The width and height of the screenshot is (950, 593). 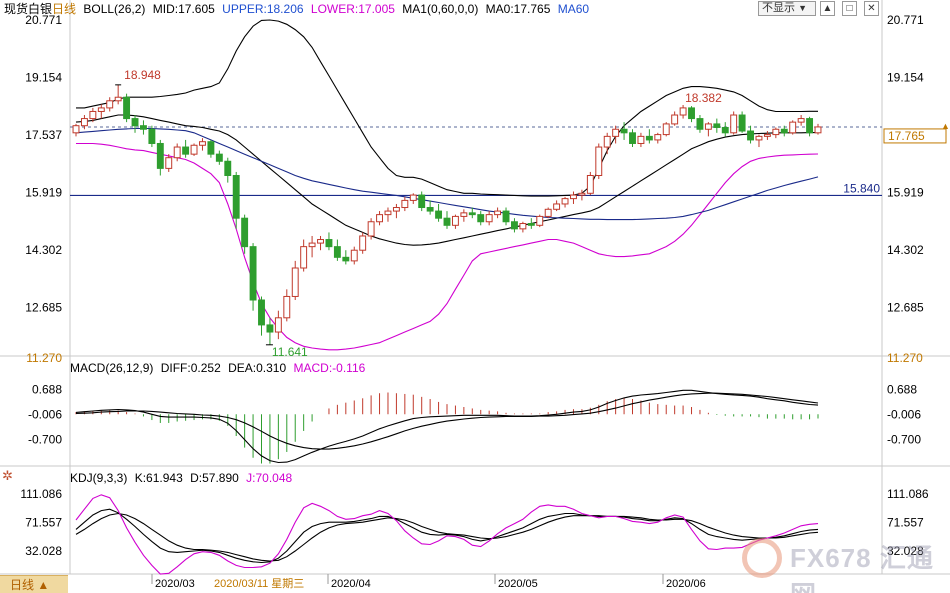 I want to click on macd-value: MACD:-0.116, so click(x=329, y=368).